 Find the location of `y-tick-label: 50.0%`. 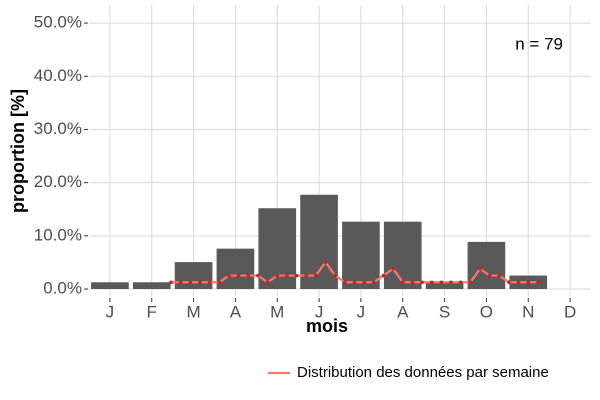

y-tick-label: 50.0% is located at coordinates (58, 22).